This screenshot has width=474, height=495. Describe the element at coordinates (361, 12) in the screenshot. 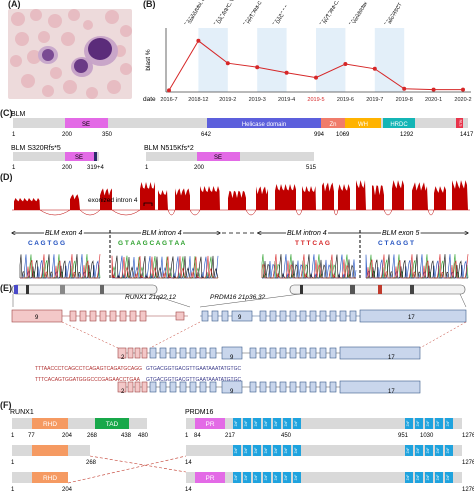

I see `treatment-label: Venetoclax` at that location.